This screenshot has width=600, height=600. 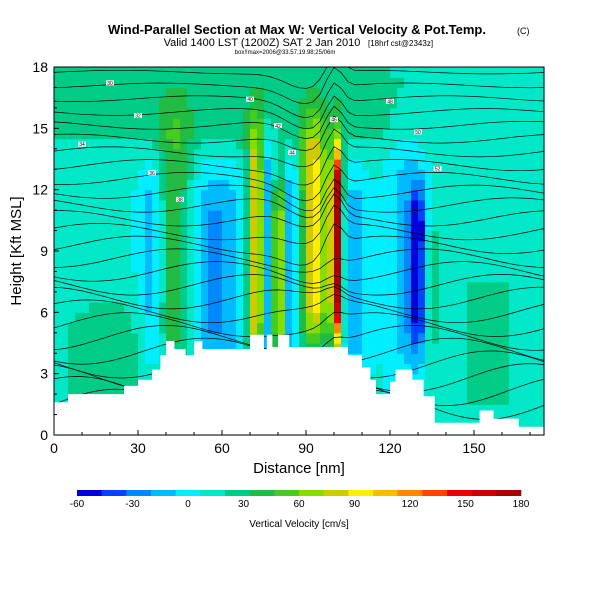 What do you see at coordinates (290, 443) in the screenshot?
I see `x-axis-ticks: 0 30 60 90 120 150` at bounding box center [290, 443].